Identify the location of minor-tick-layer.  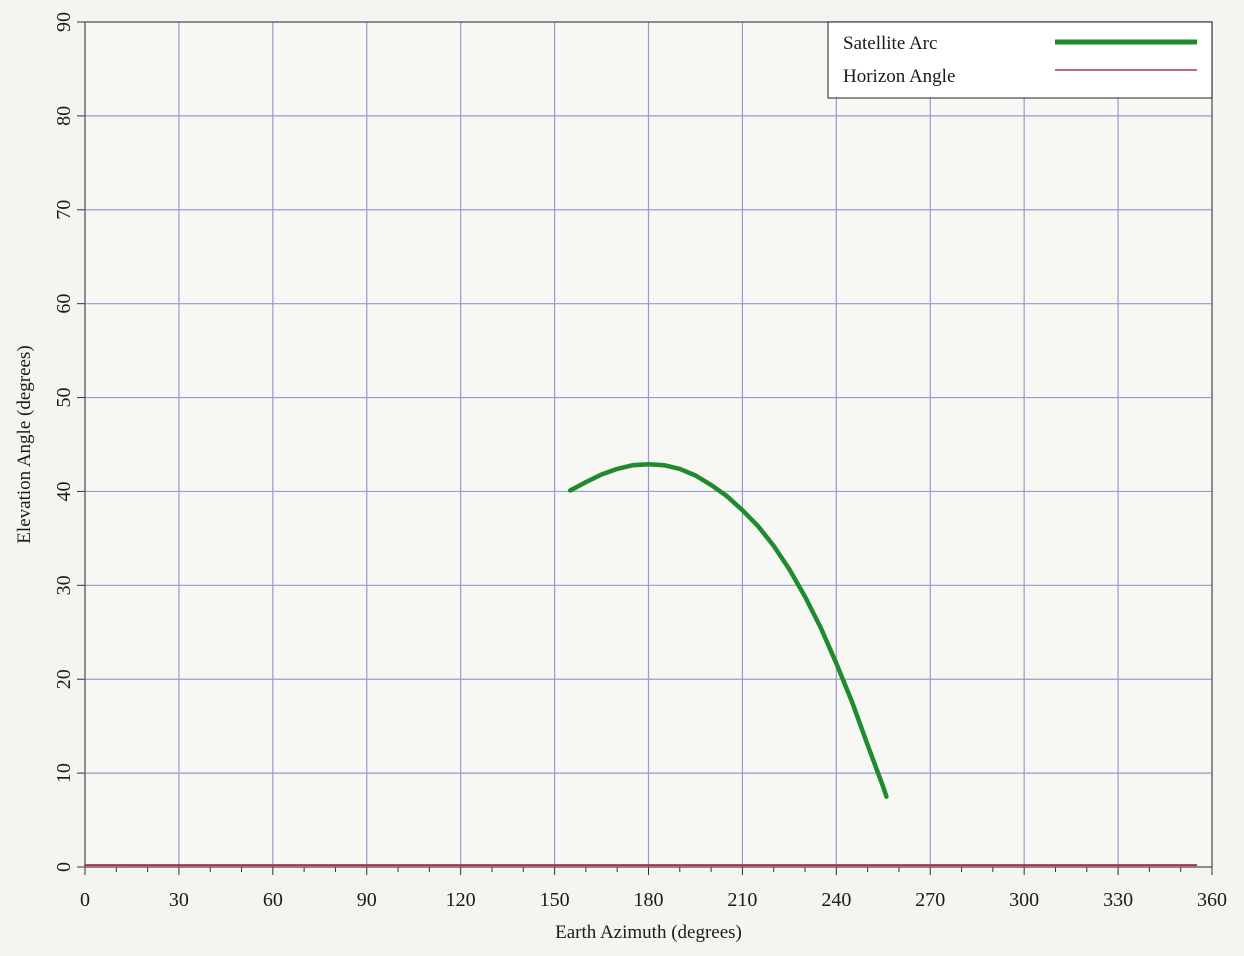
(648, 869).